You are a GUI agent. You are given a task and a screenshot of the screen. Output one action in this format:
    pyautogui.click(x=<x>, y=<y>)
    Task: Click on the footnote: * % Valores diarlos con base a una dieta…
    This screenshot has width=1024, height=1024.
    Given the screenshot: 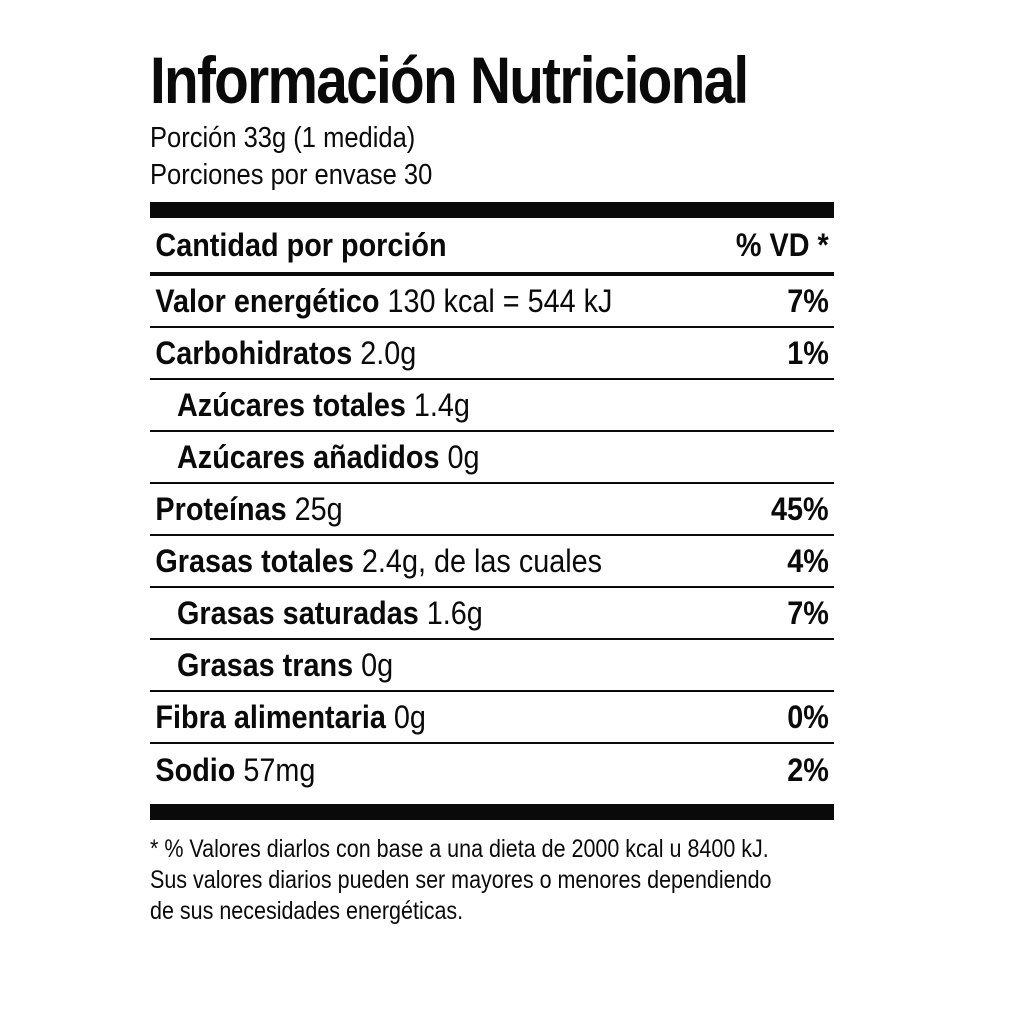 What is the action you would take?
    pyautogui.click(x=461, y=880)
    